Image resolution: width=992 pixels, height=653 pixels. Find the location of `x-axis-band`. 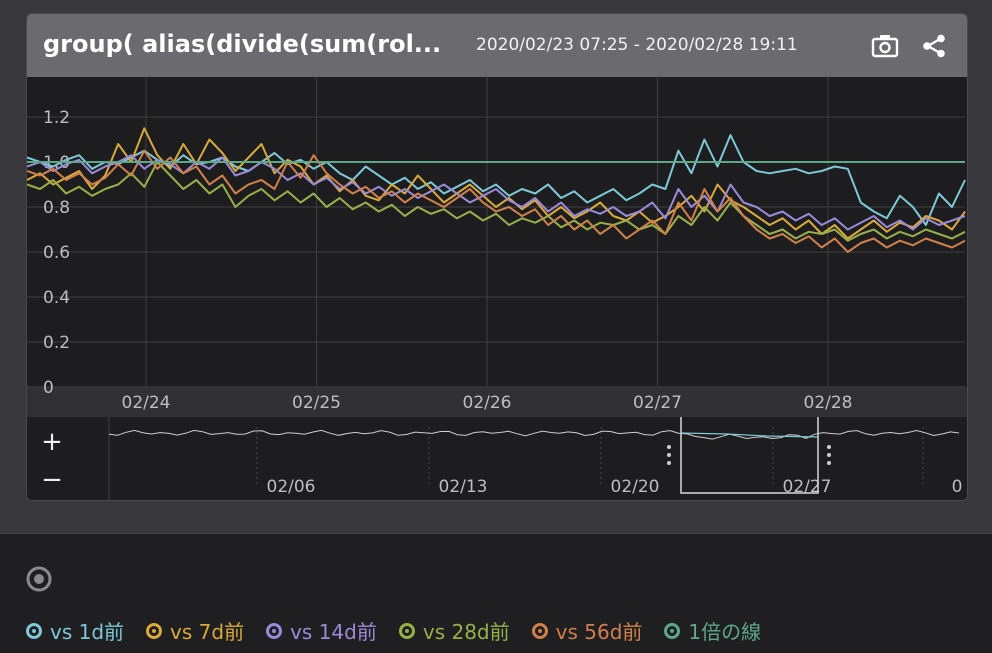

x-axis-band is located at coordinates (497, 402).